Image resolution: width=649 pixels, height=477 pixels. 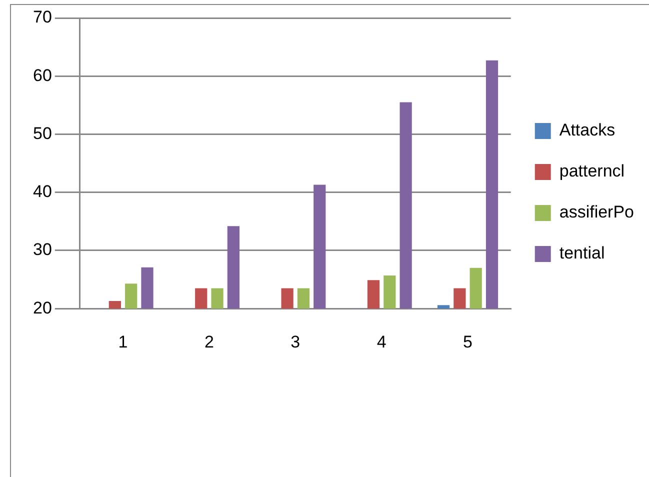 What do you see at coordinates (587, 130) in the screenshot?
I see `legend-label: Attacks` at bounding box center [587, 130].